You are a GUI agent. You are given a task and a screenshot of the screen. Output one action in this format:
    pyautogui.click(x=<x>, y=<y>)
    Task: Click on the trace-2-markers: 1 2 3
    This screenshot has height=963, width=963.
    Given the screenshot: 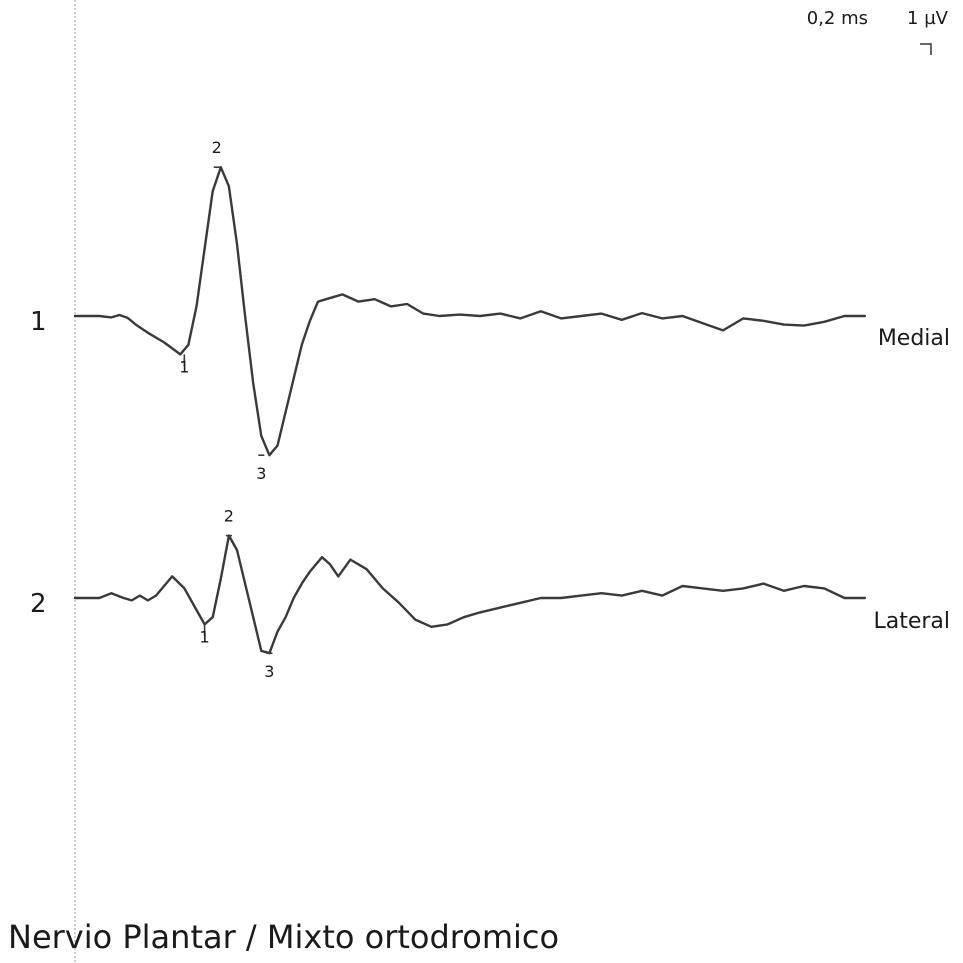 What is the action you would take?
    pyautogui.click(x=237, y=594)
    